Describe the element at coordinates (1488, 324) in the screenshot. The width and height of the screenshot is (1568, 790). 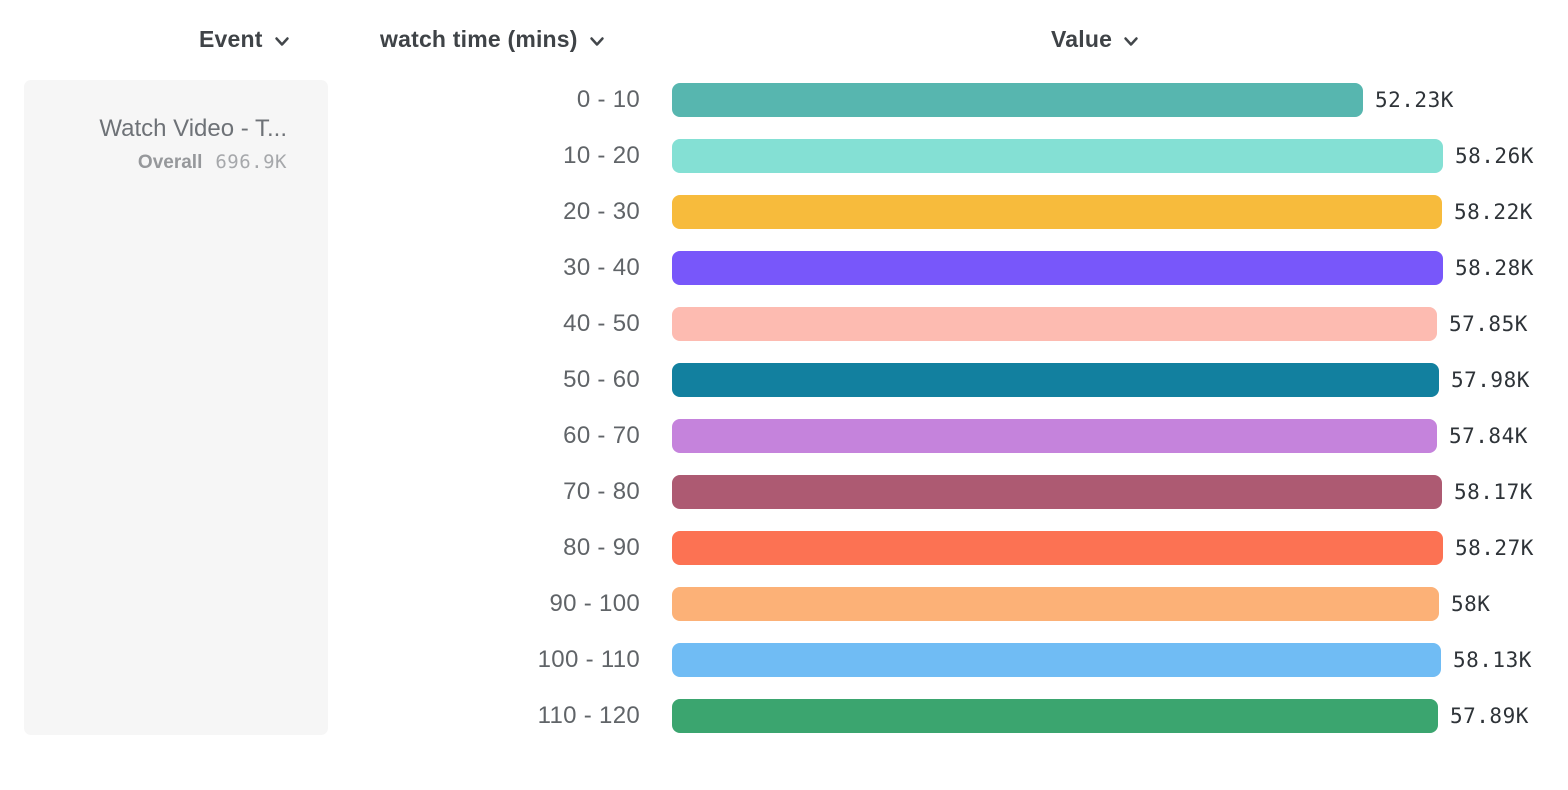
I see `bar-value-label: 57.85K` at that location.